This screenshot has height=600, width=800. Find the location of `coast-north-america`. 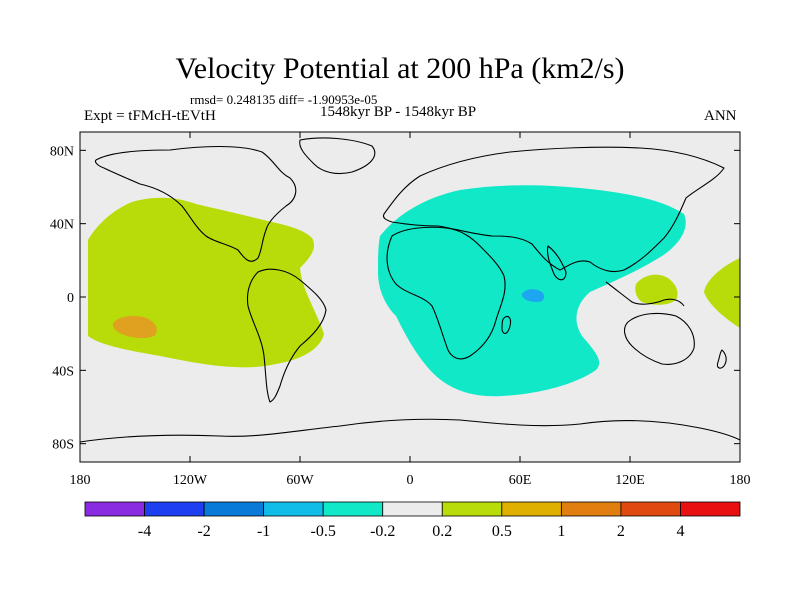

coast-north-america is located at coordinates (195, 203).